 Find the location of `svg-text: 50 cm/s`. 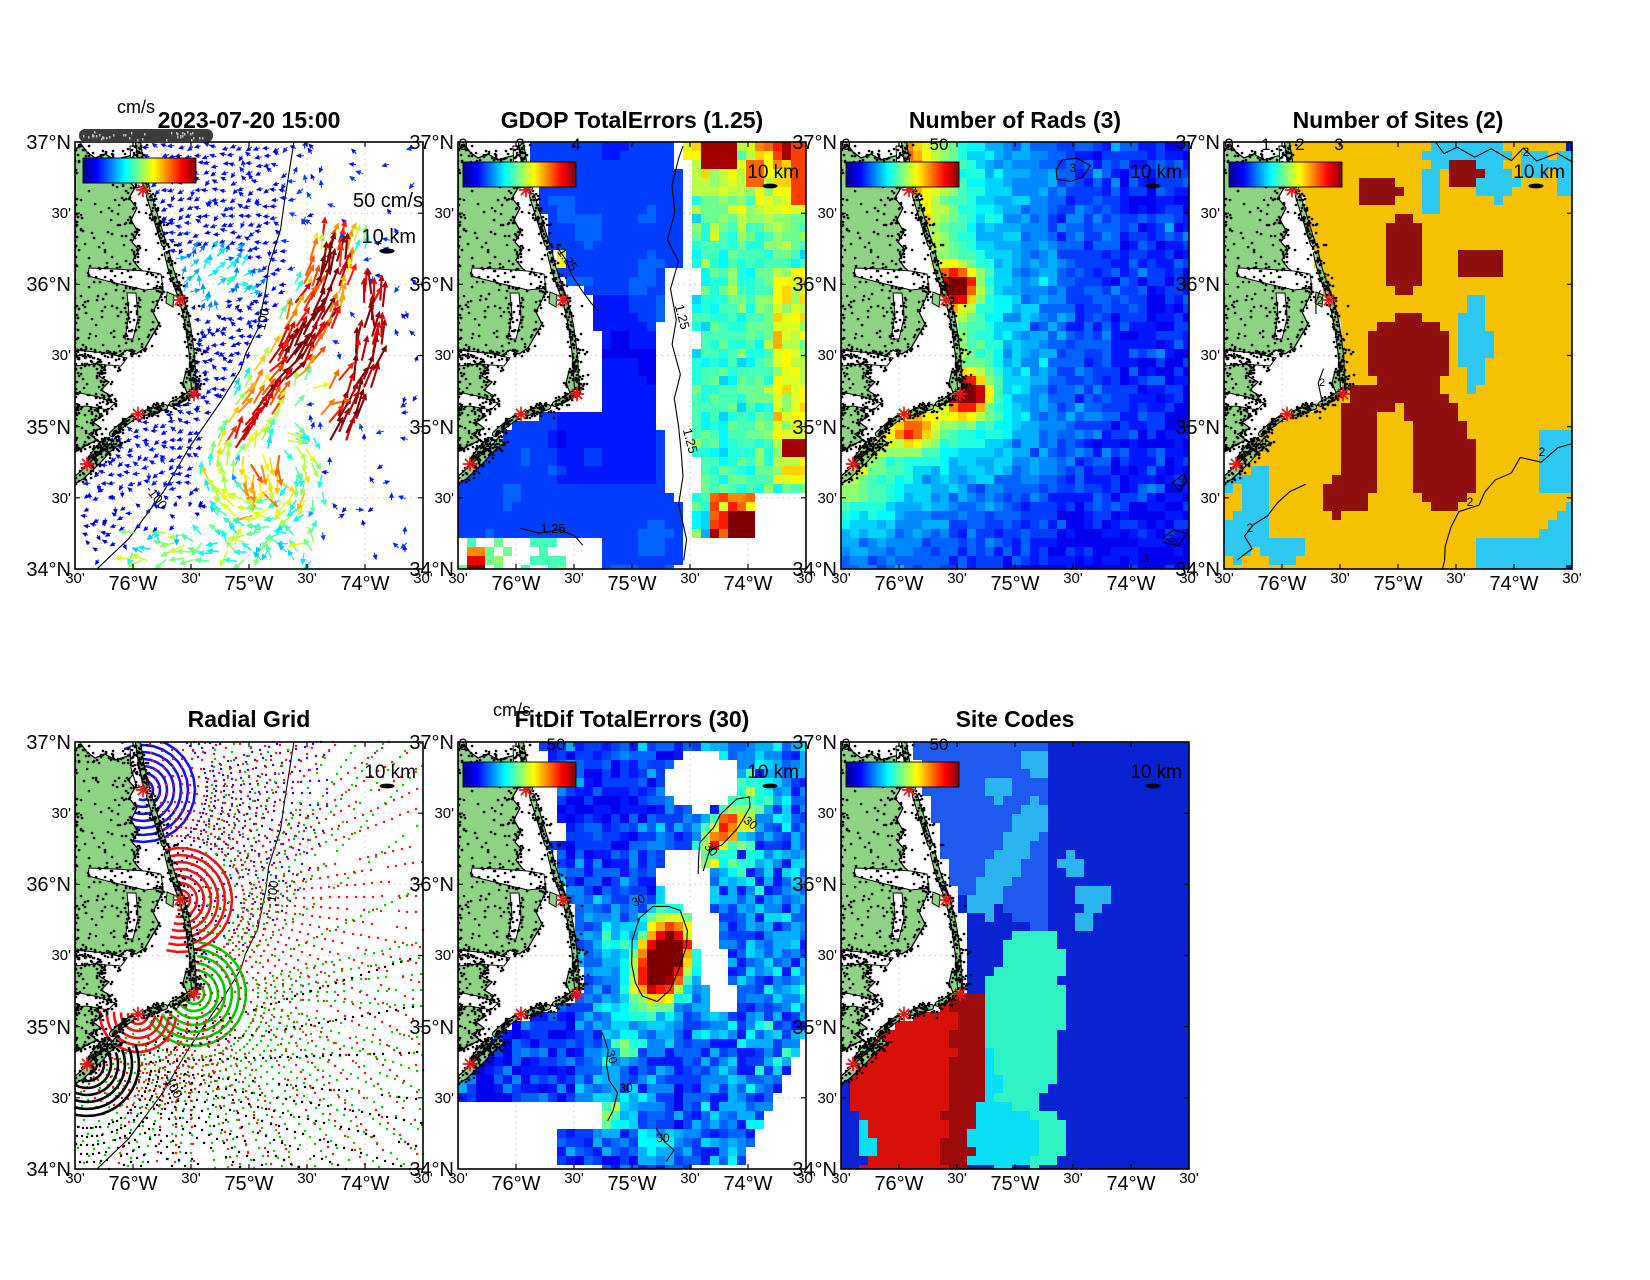

svg-text: 50 cm/s is located at coordinates (388, 201).